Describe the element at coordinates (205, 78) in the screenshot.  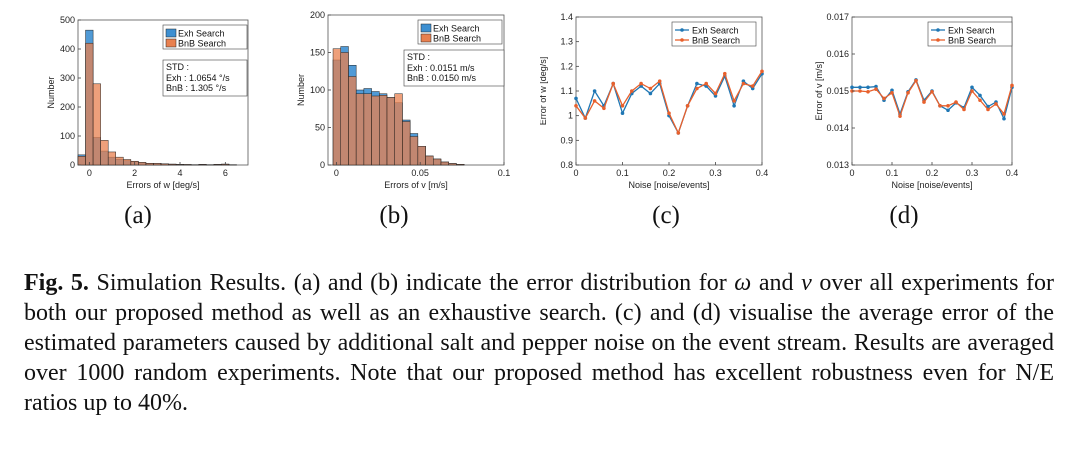
I see `std-annotation` at that location.